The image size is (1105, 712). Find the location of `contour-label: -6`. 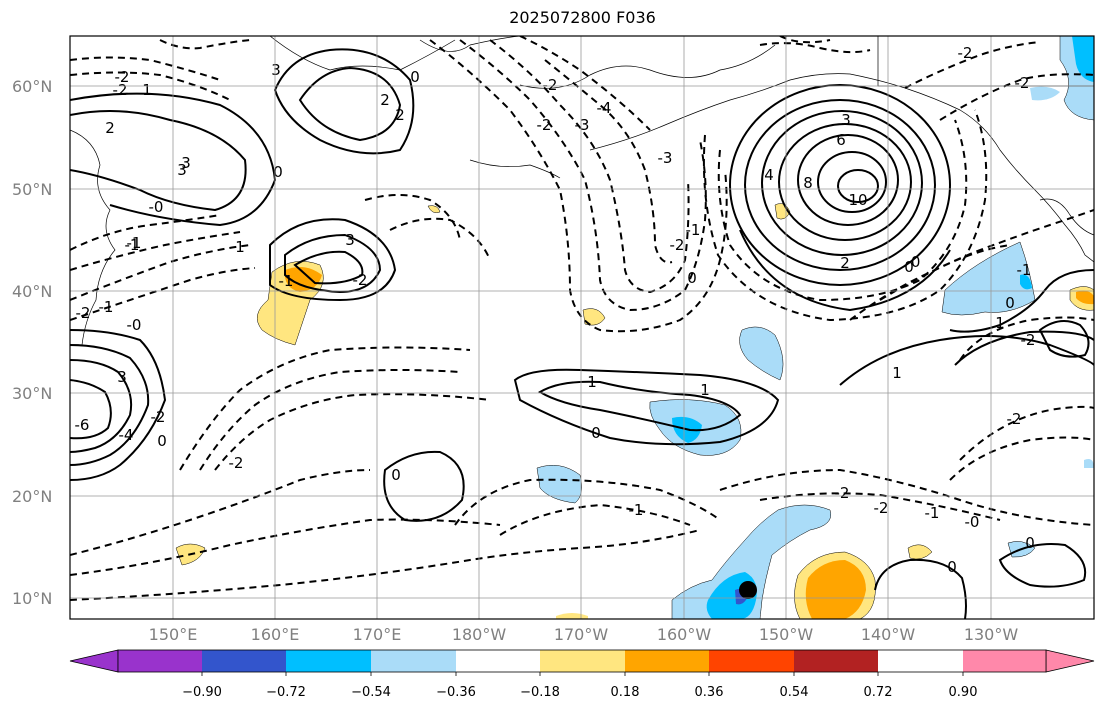

contour-label: -6 is located at coordinates (82, 425).